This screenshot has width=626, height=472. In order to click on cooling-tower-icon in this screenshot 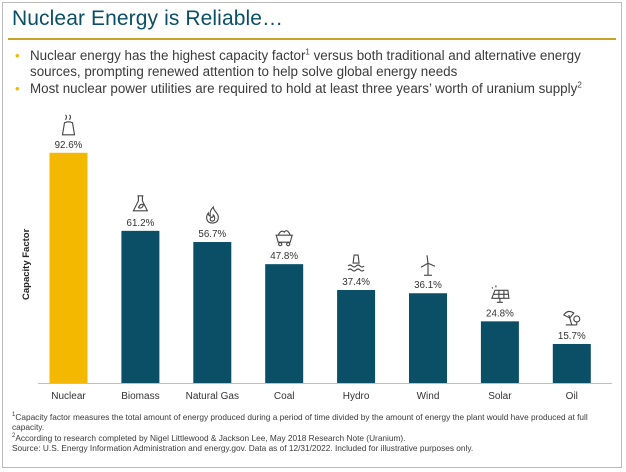, I will do `click(68, 125)`.